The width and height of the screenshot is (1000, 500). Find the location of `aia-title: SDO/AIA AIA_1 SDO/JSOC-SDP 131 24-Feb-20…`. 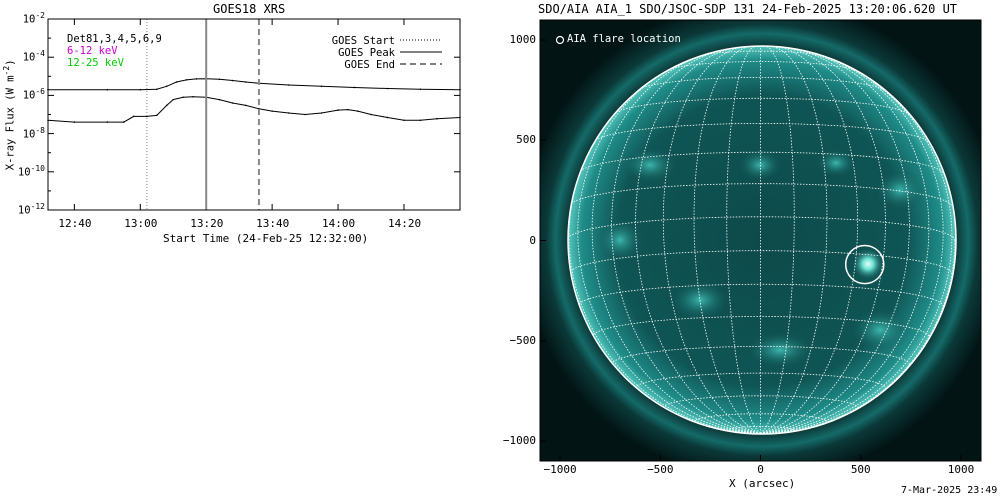

aia-title: SDO/AIA AIA_1 SDO/JSOC-SDP 131 24-Feb-20… is located at coordinates (748, 9).